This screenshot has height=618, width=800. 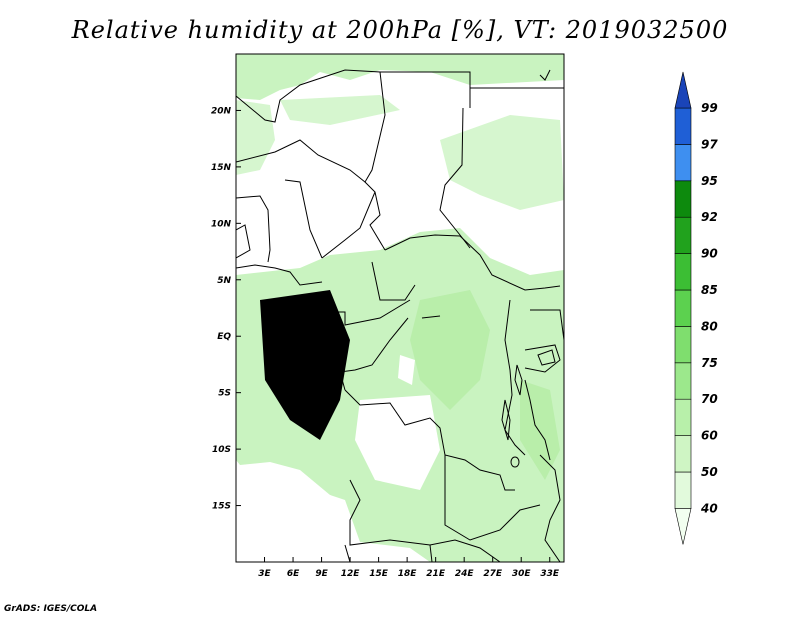 What do you see at coordinates (436, 574) in the screenshot?
I see `lon-tick-label: 21E` at bounding box center [436, 574].